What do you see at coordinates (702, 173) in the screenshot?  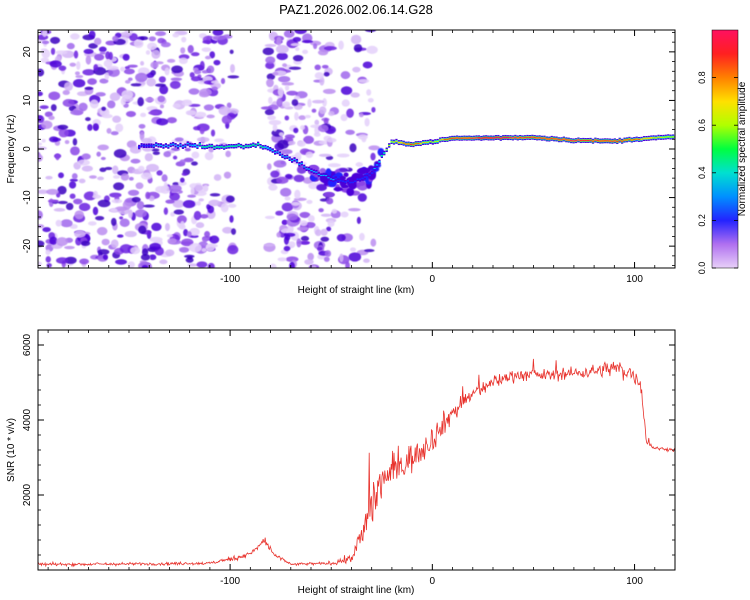 I see `colorbar-tick-label: 0.4` at bounding box center [702, 173].